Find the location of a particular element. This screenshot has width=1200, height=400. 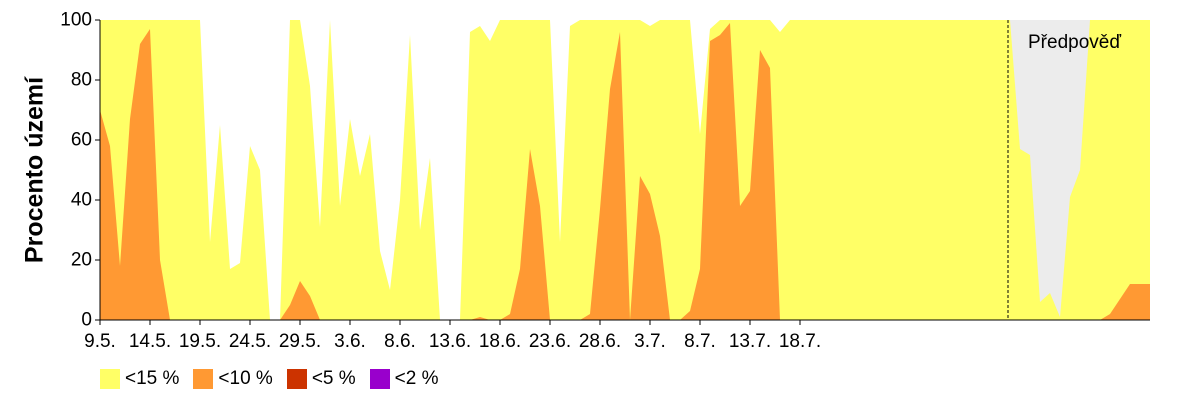

legend-item: <2 % is located at coordinates (404, 379).